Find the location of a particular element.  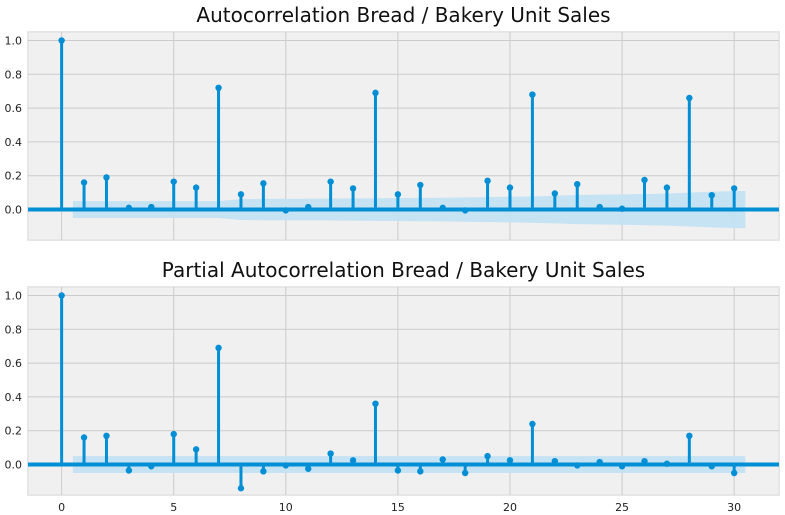

x-tick-label: 0 is located at coordinates (61, 507).